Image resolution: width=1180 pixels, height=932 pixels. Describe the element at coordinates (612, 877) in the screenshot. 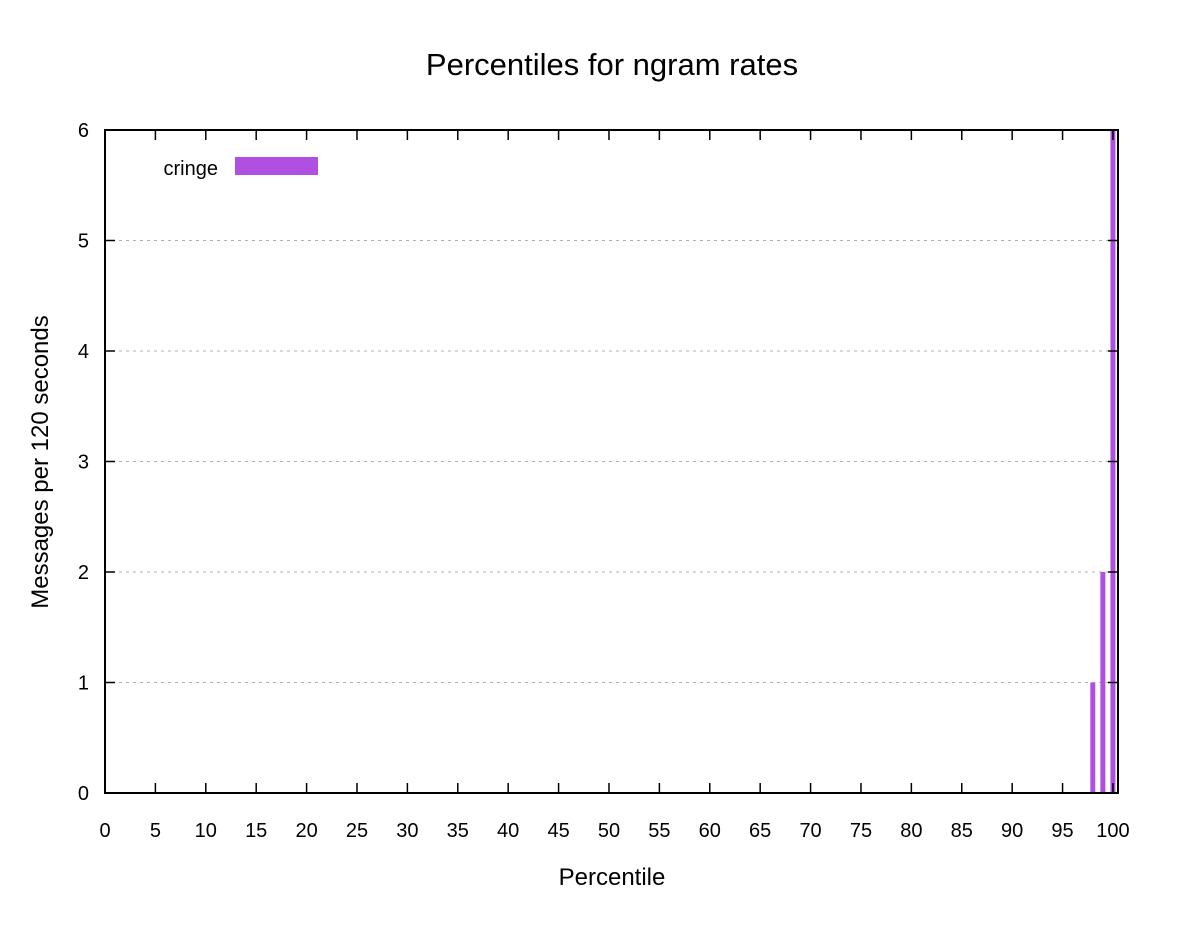

I see `x-axis-label: Percentile` at that location.